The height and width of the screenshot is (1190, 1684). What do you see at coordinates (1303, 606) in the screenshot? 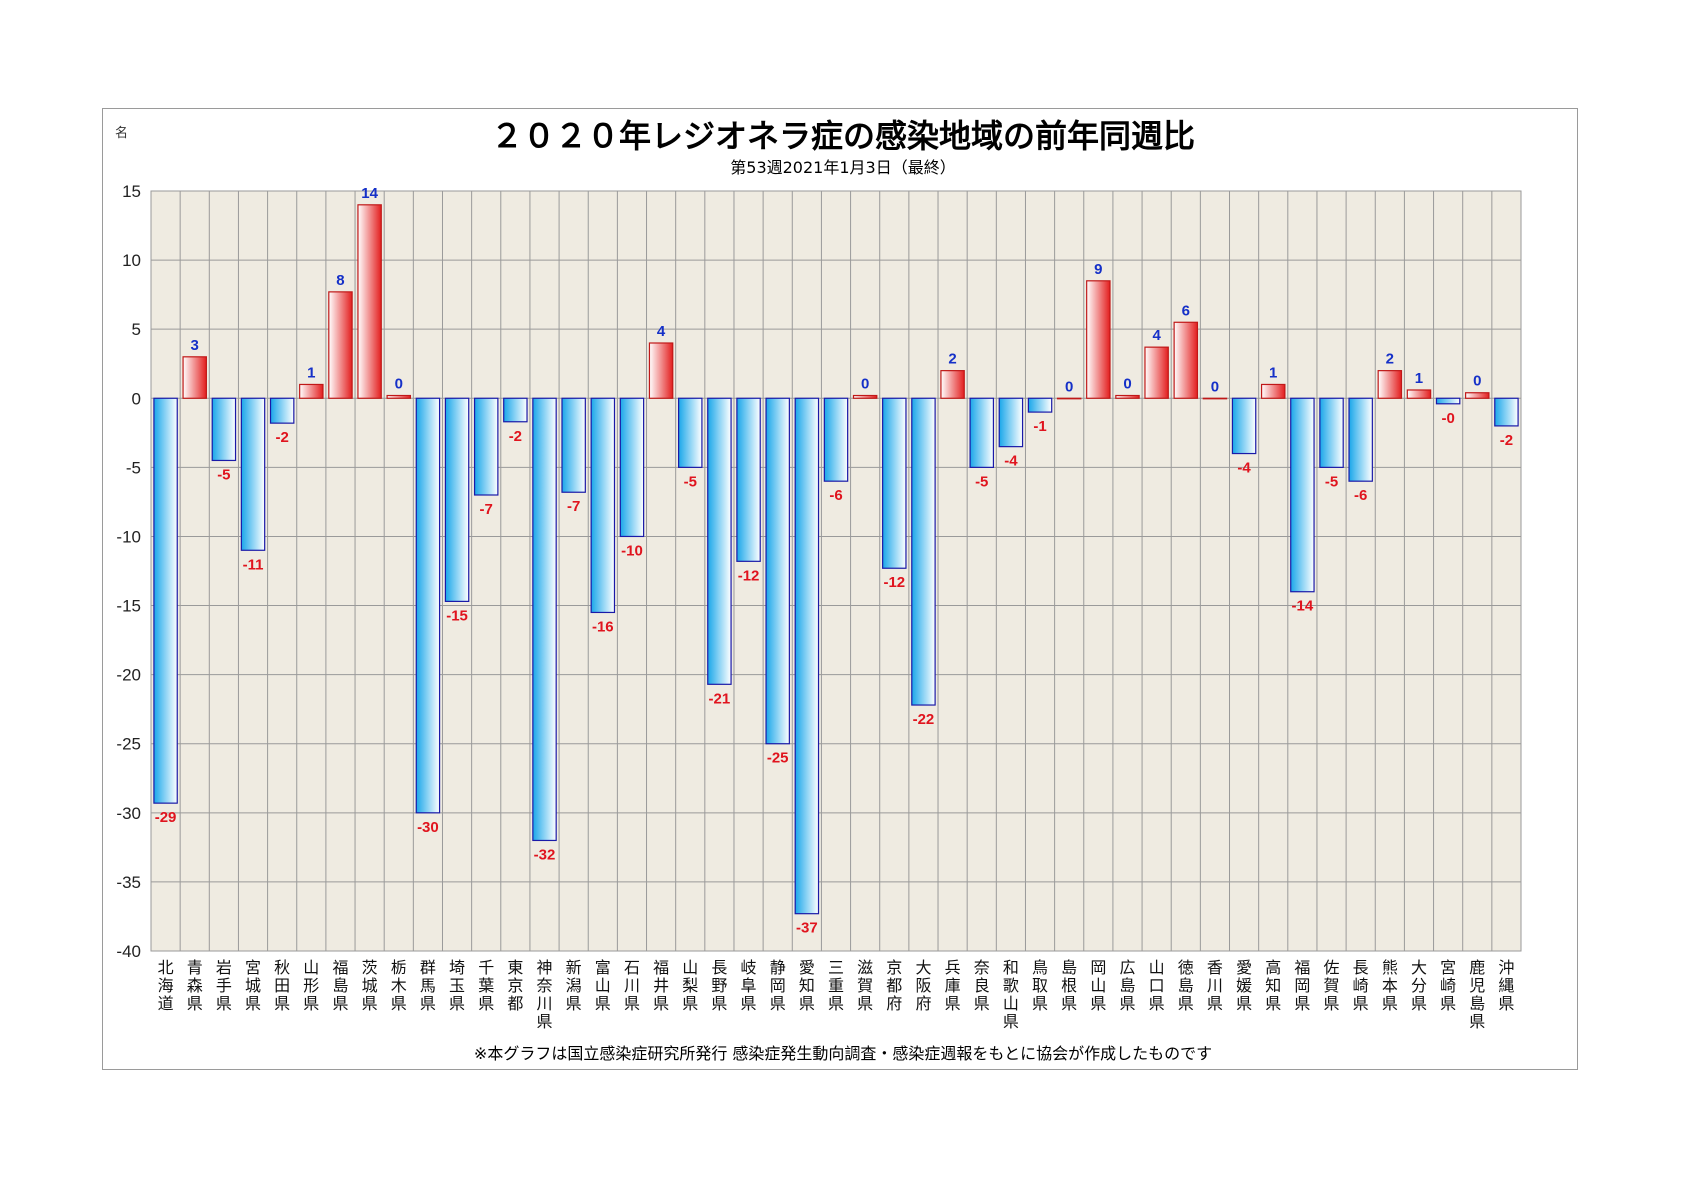
I see `data-label: -14` at bounding box center [1303, 606].